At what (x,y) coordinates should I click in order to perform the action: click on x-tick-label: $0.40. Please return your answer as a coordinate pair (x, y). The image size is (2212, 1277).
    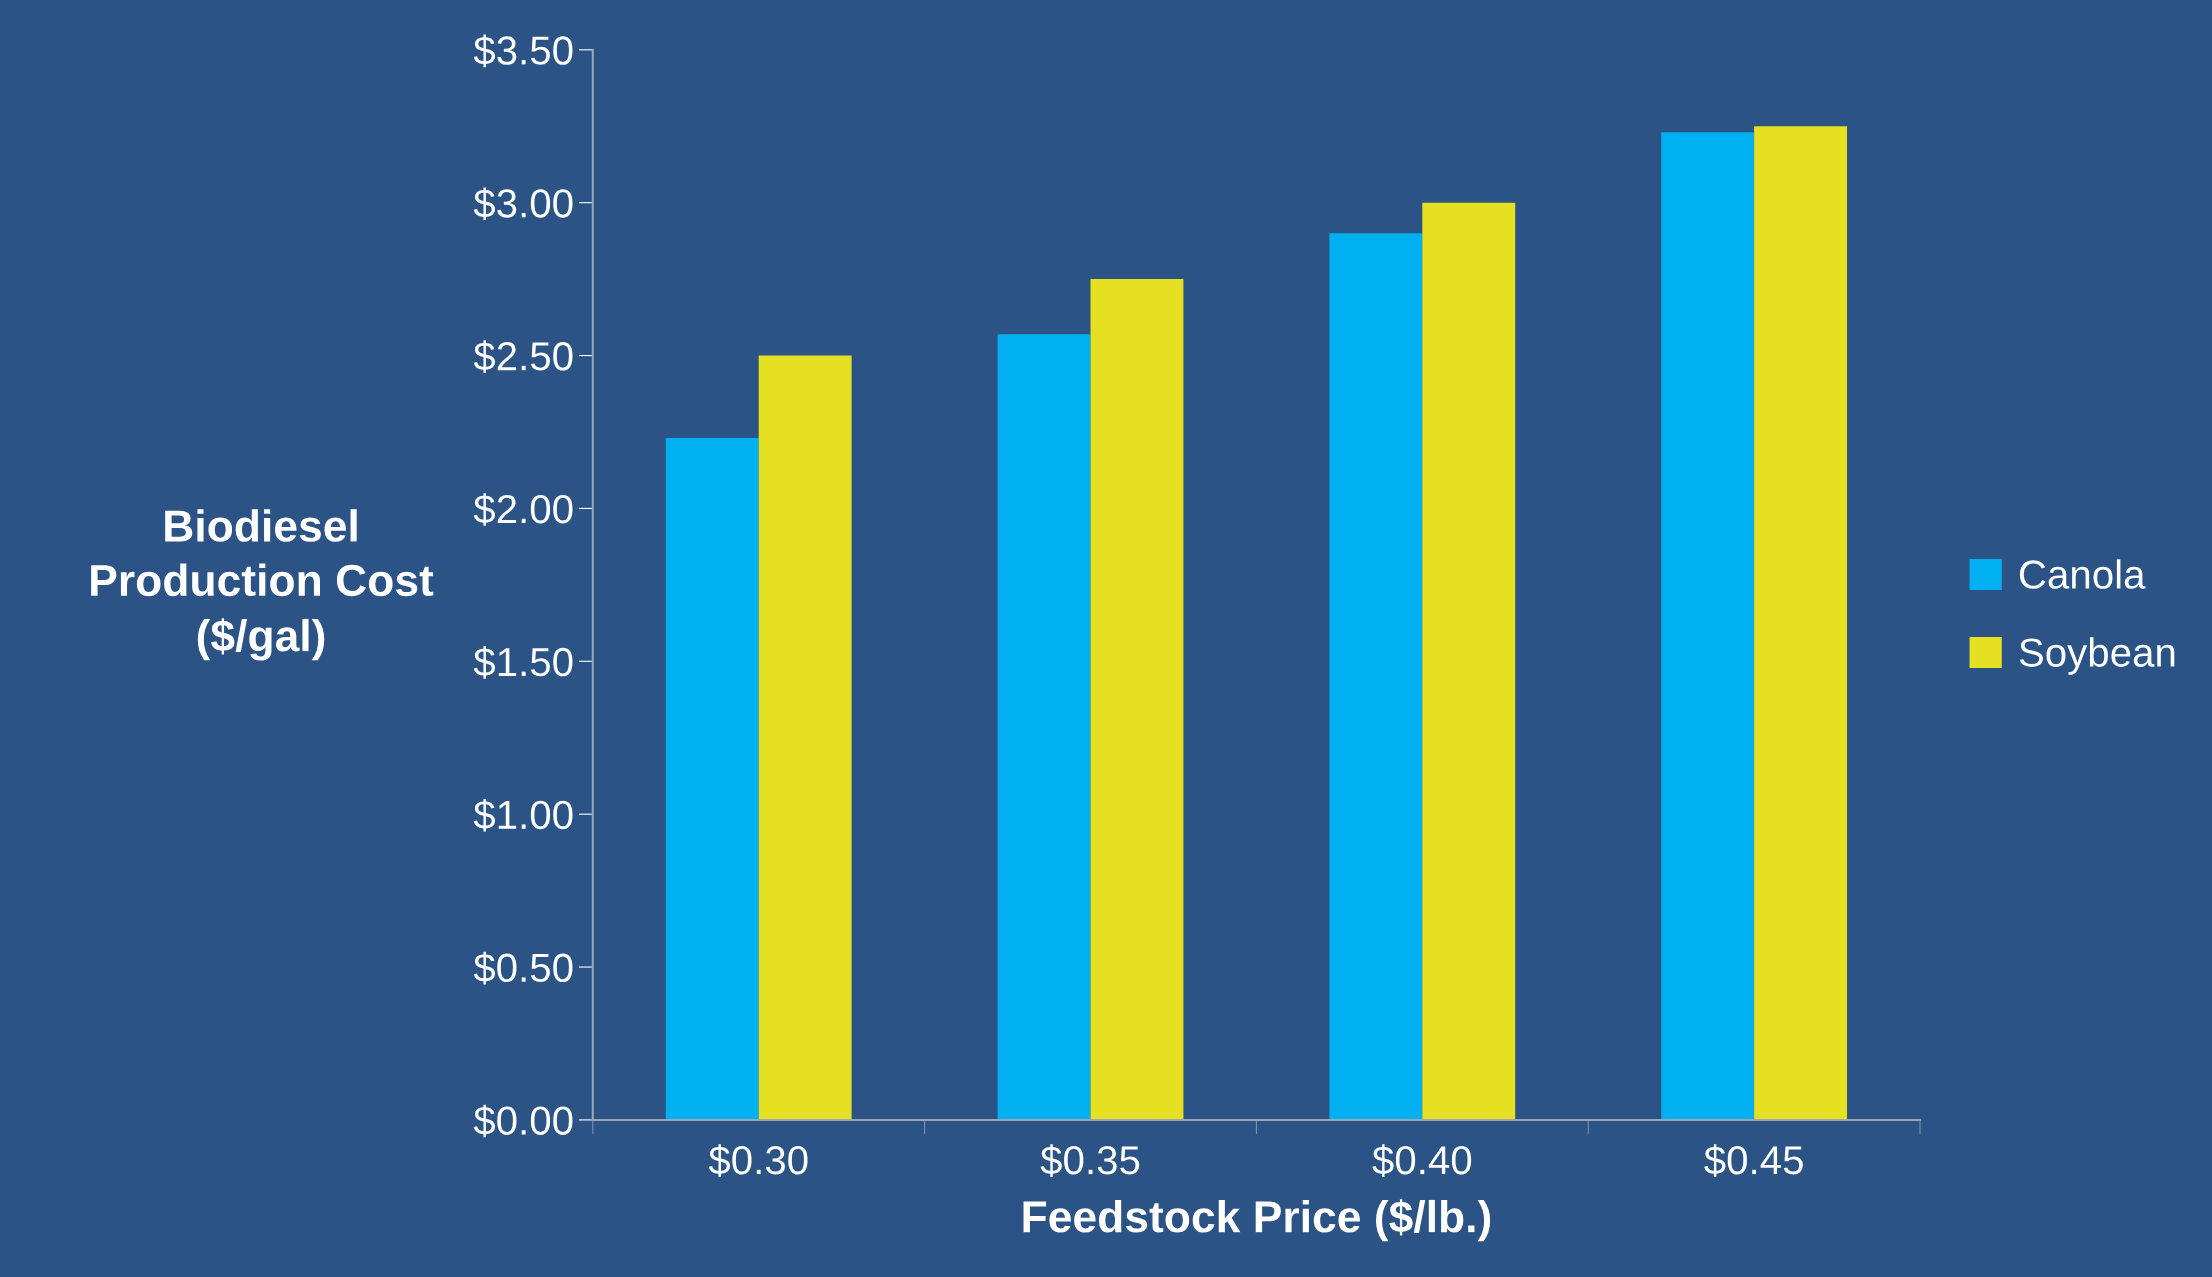
    Looking at the image, I should click on (1422, 1160).